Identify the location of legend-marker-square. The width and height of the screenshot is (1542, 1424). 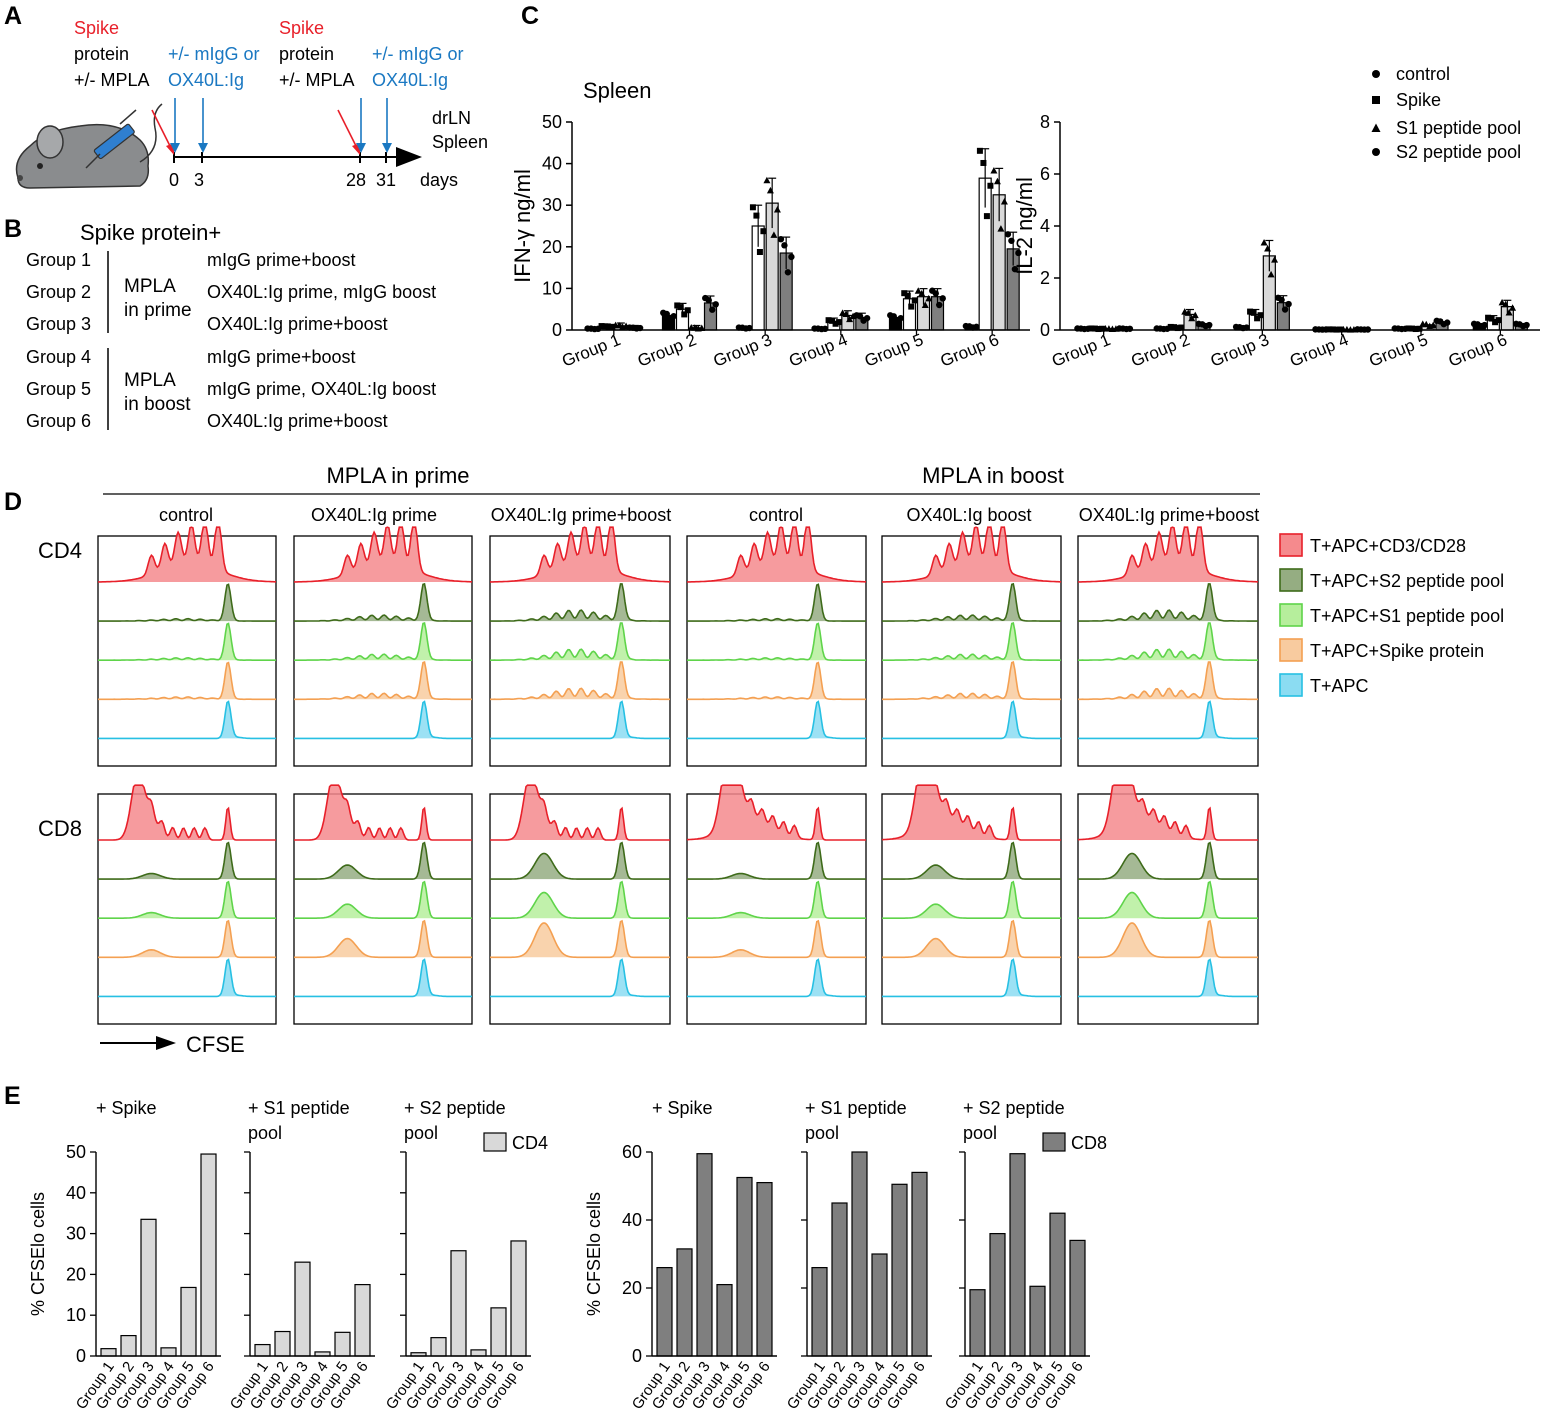
(1376, 100).